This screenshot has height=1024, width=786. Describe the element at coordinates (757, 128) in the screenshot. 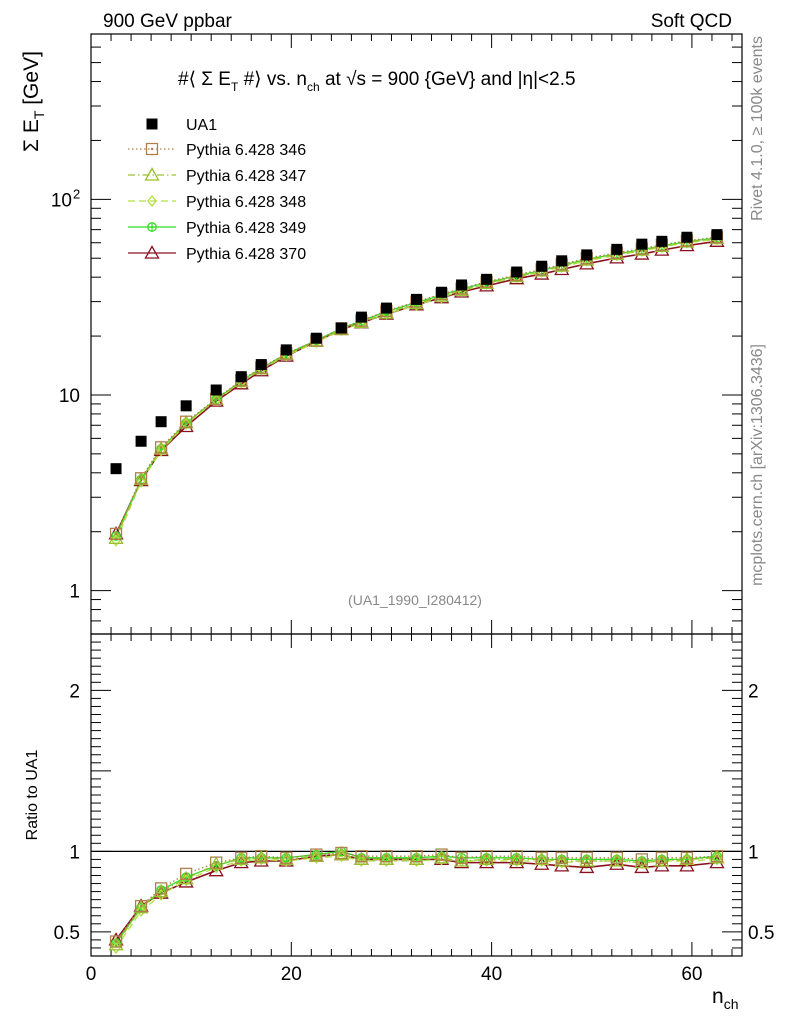

I see `rivet-version-label: Rivet 4.1.0, ≥ 100k events` at that location.